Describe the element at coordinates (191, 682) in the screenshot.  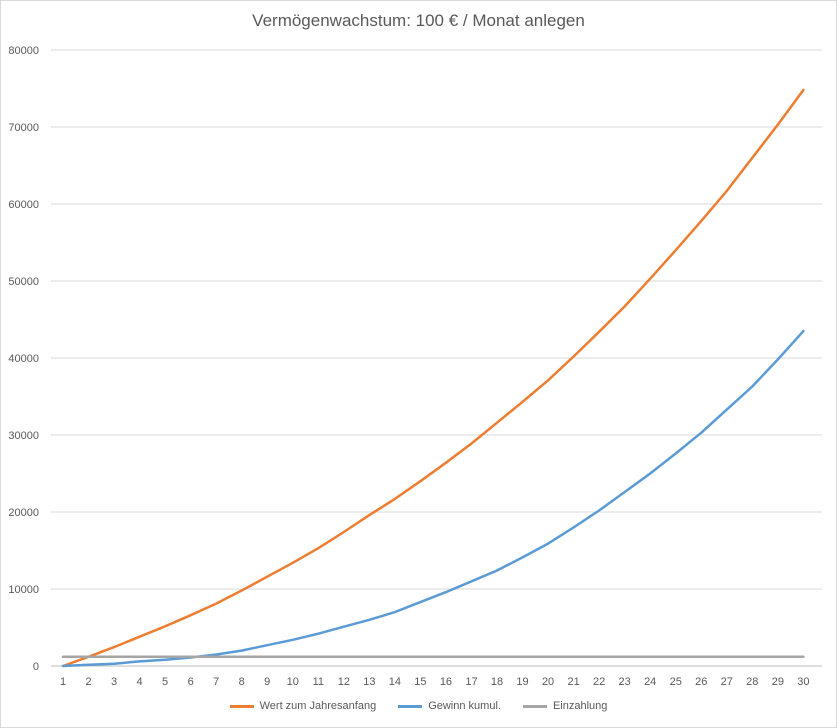
I see `x-tick-label: 6` at that location.